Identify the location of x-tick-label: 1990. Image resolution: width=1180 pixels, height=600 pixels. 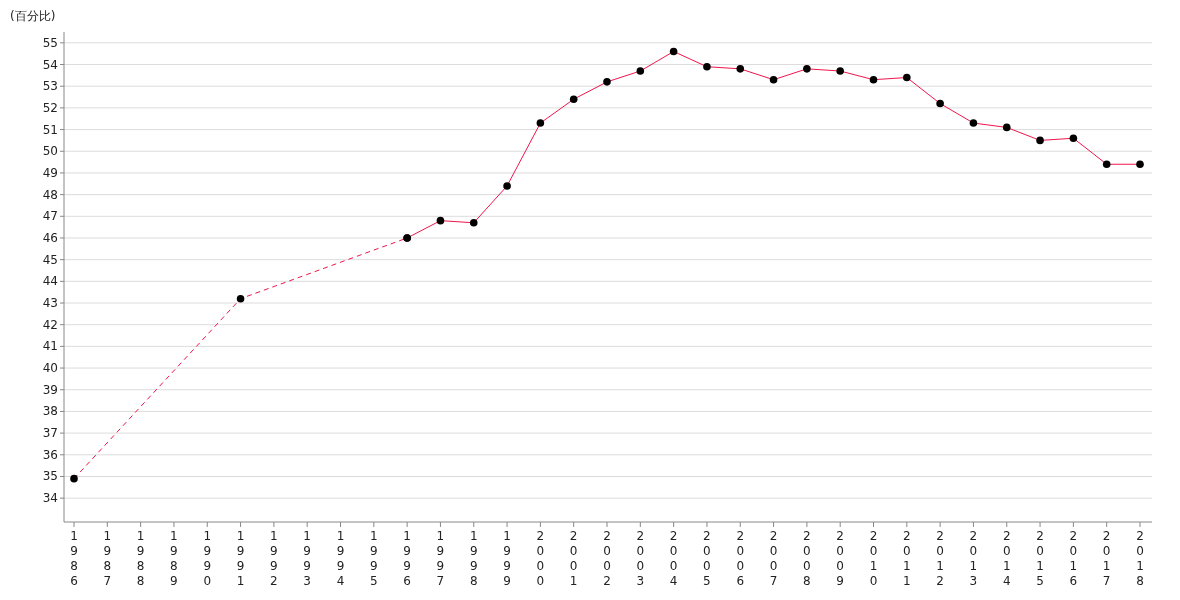
(207, 558).